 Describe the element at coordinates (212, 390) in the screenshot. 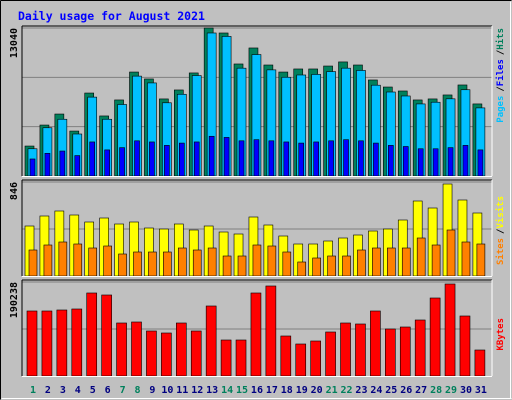

I see `x-tick-label: 13` at that location.